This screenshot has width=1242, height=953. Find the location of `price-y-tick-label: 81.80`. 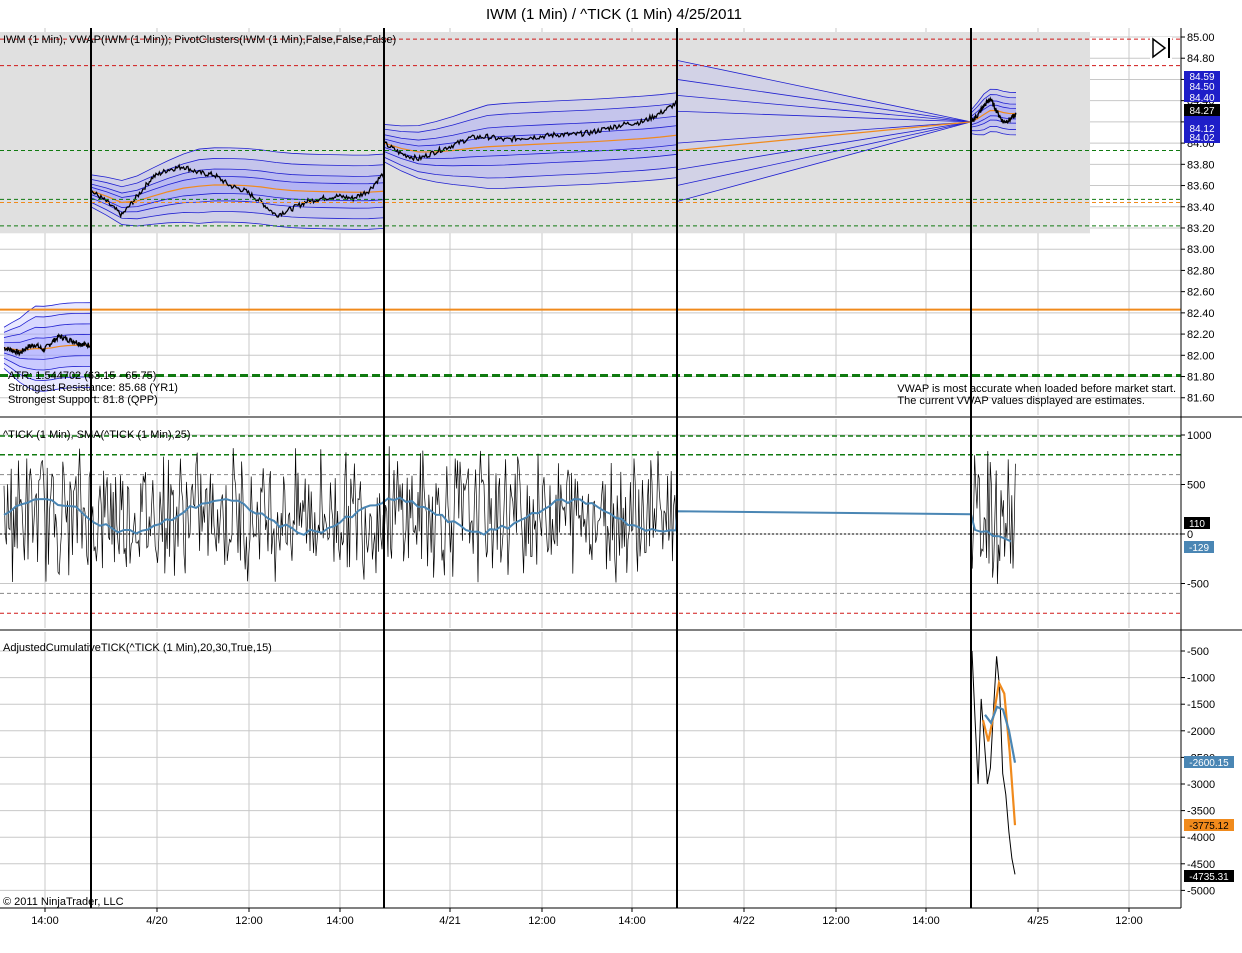

price-y-tick-label: 81.80 is located at coordinates (1201, 378).